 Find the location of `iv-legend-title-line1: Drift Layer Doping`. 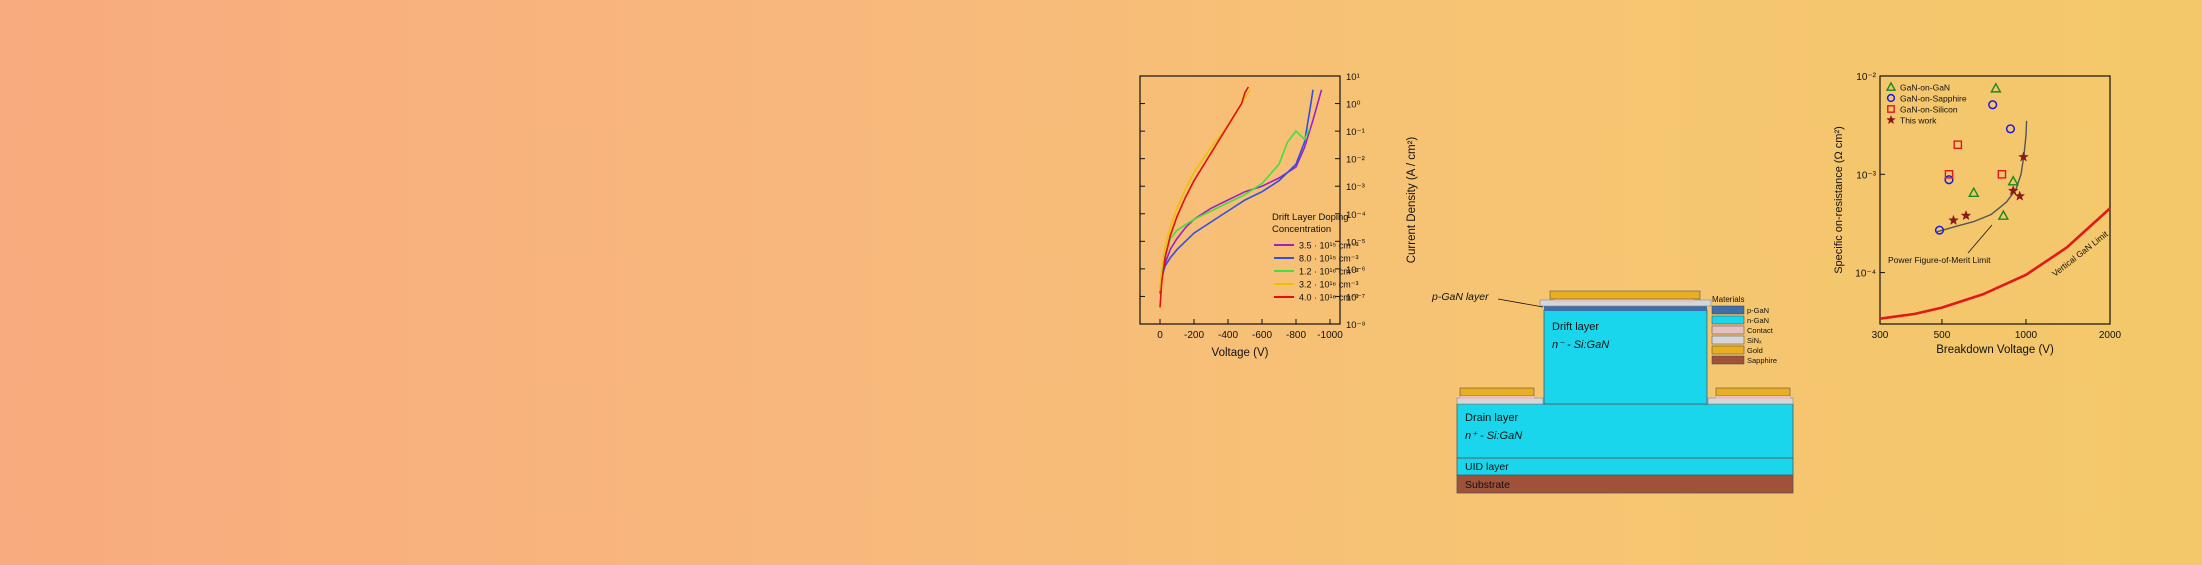

iv-legend-title-line1: Drift Layer Doping is located at coordinates (1310, 217).